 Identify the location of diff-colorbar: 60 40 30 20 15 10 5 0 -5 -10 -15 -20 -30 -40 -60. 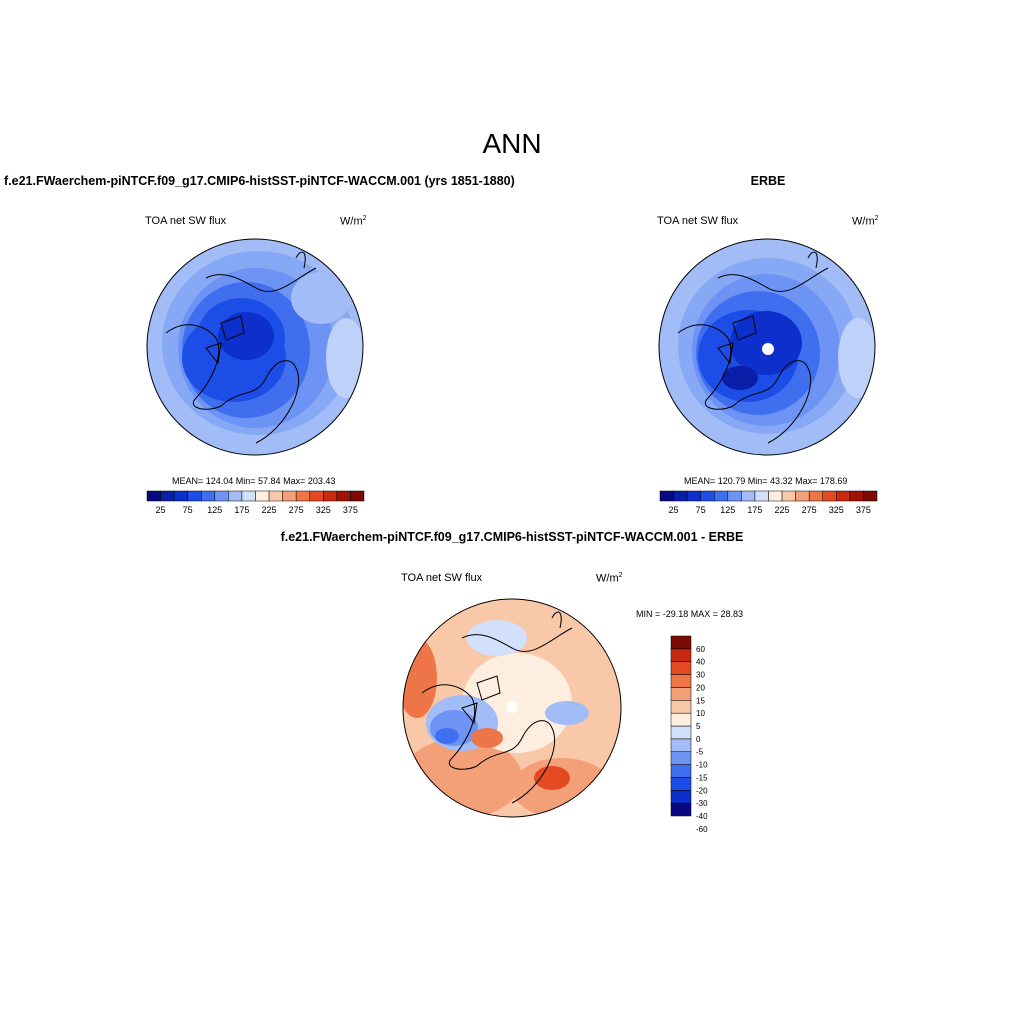
(689, 734).